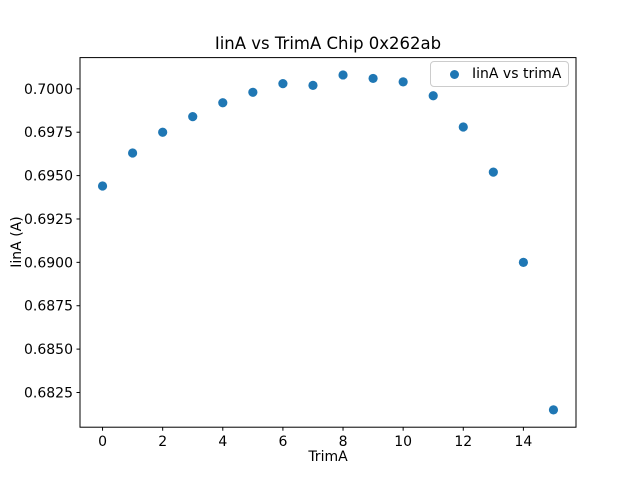  What do you see at coordinates (48, 350) in the screenshot?
I see `y-tick-label: 0.6850` at bounding box center [48, 350].